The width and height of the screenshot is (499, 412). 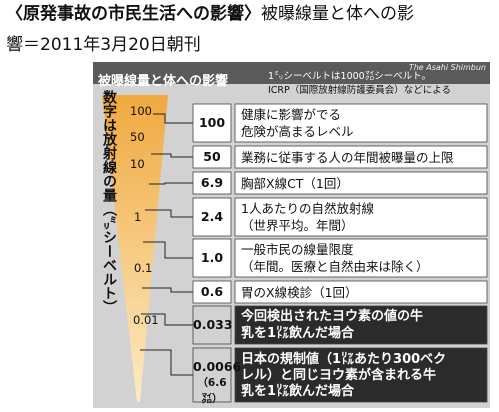 I want to click on title-bar, so click(x=291, y=73).